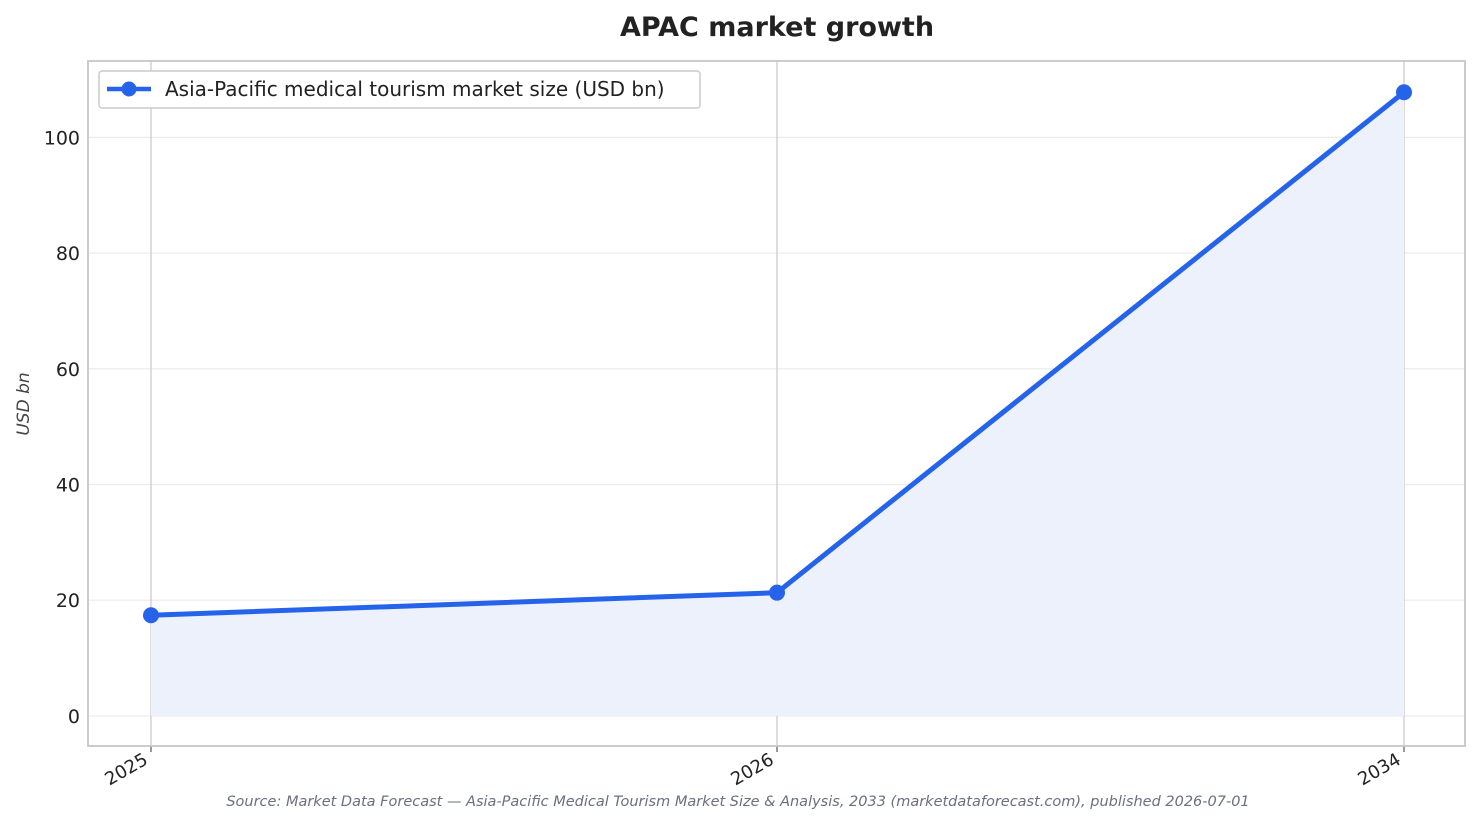  Describe the element at coordinates (777, 27) in the screenshot. I see `chart-title: APAC market growth` at that location.